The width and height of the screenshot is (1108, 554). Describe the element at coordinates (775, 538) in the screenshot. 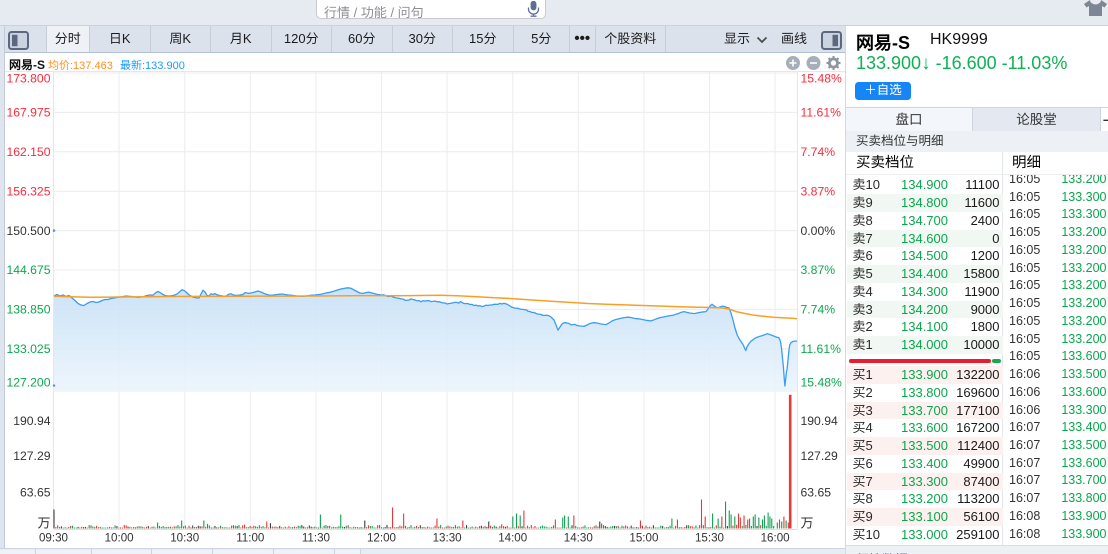

I see `svg-text: 16:00` at that location.